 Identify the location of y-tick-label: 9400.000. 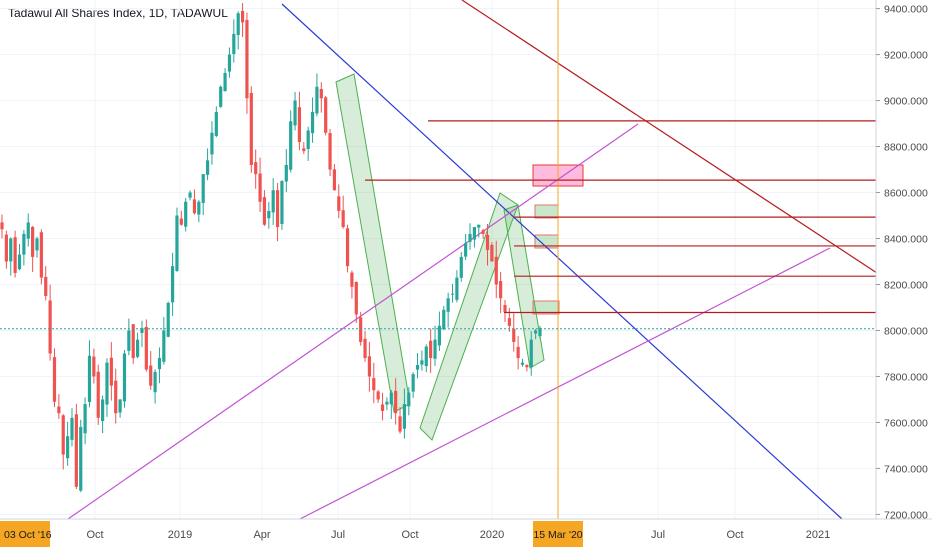
(906, 10).